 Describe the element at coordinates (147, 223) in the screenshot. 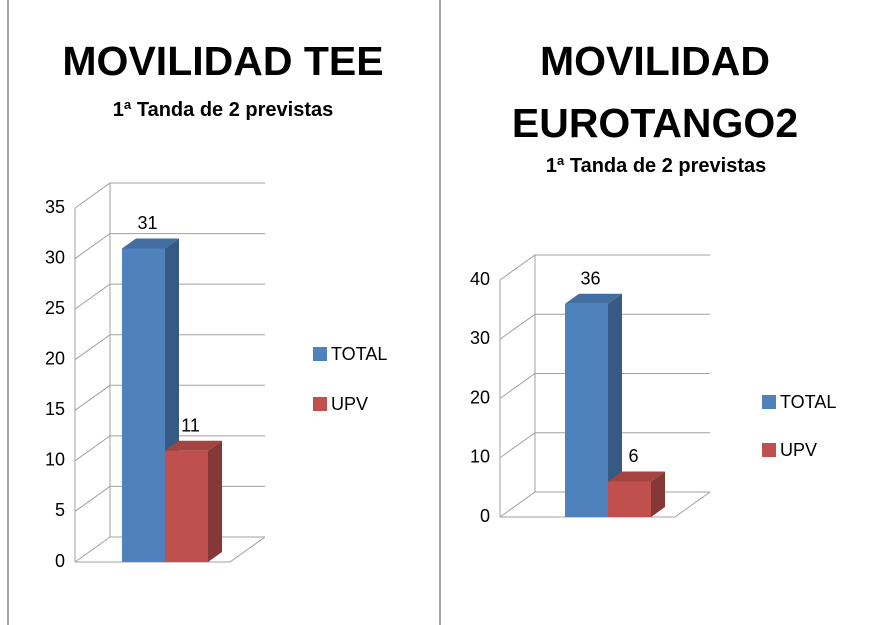

I see `data-label: 31` at that location.